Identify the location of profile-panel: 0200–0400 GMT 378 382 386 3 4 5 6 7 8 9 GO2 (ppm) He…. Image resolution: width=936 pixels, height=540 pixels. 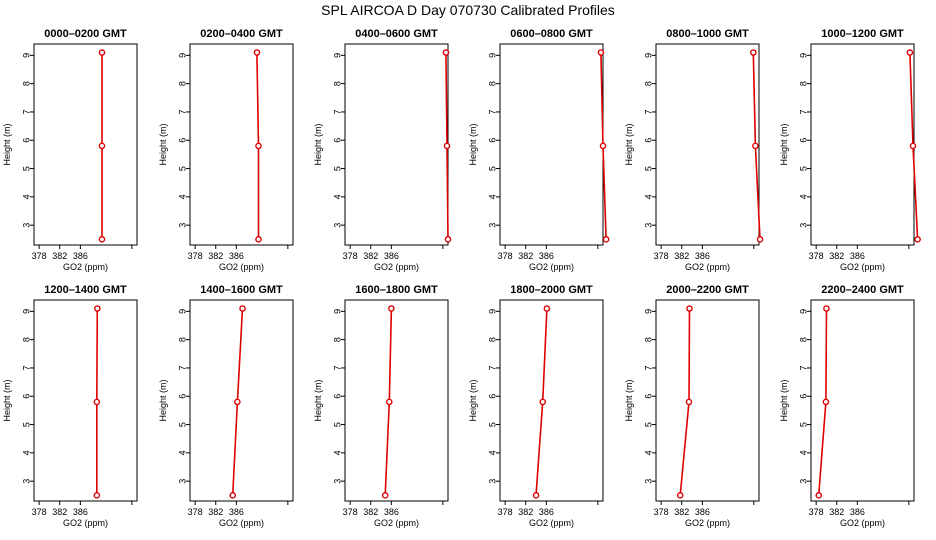
(226, 150).